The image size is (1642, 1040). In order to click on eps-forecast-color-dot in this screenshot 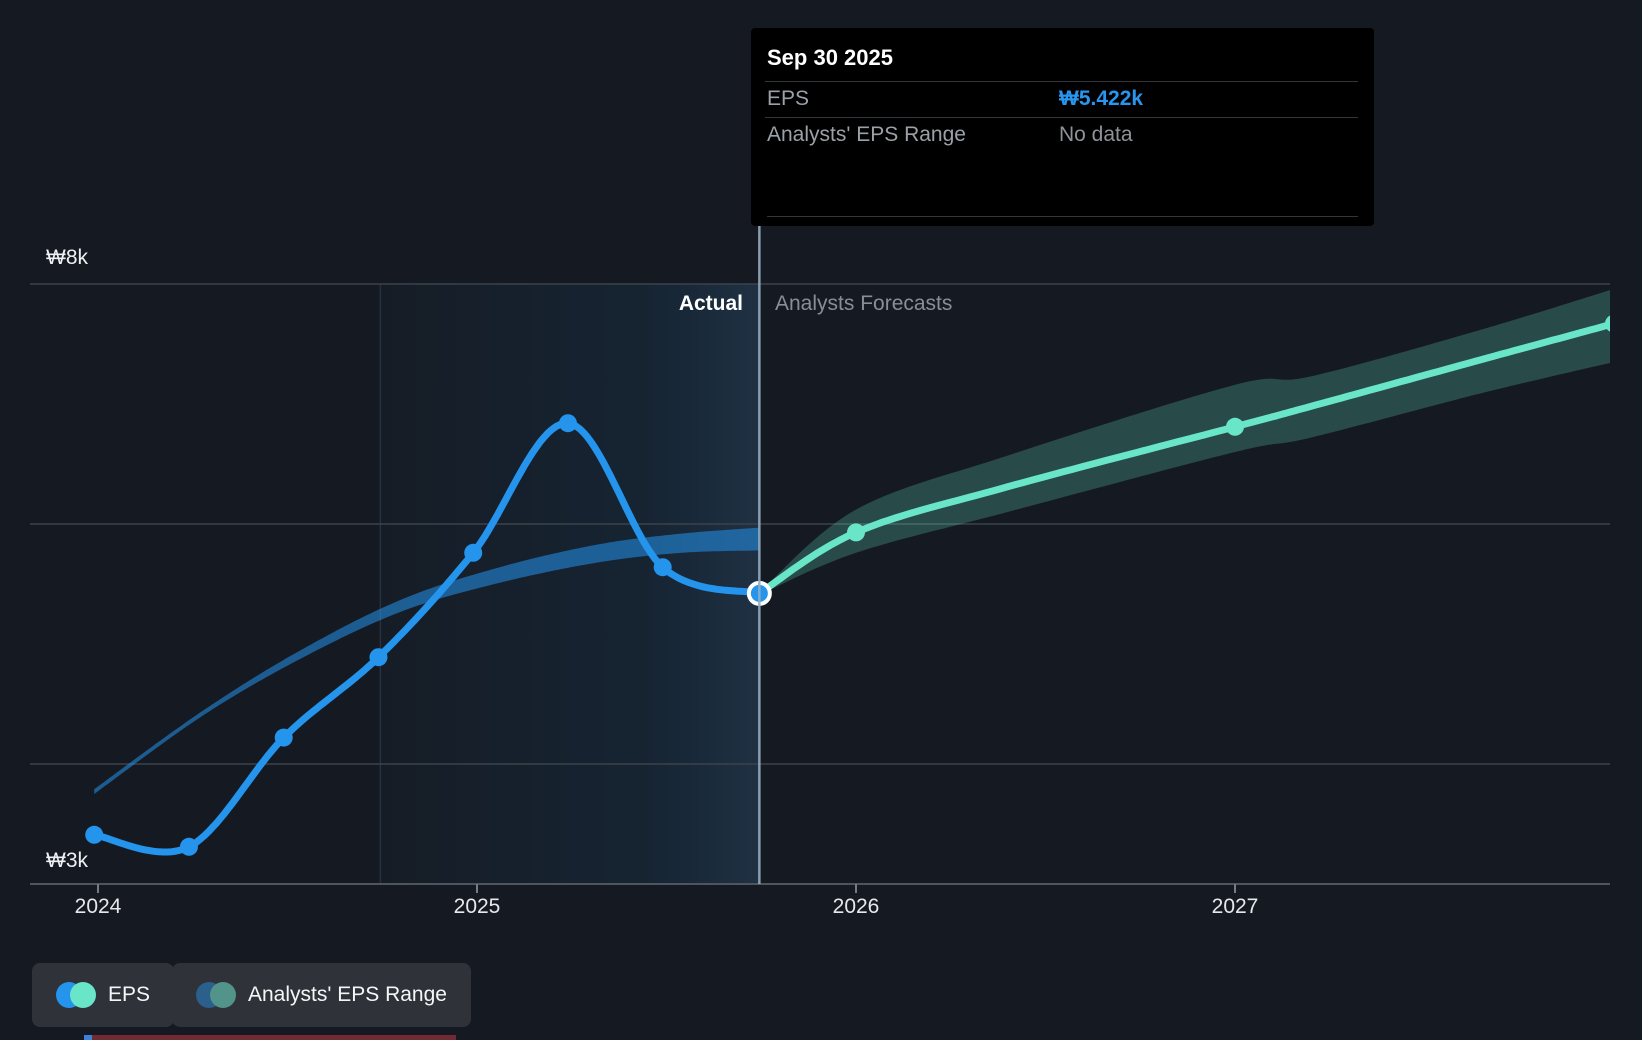, I will do `click(83, 995)`.